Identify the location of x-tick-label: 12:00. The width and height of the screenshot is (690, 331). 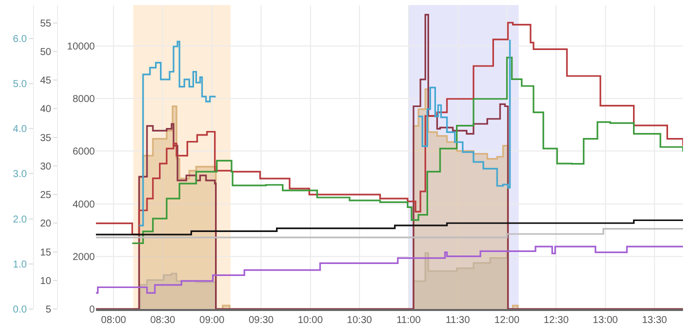
(507, 320).